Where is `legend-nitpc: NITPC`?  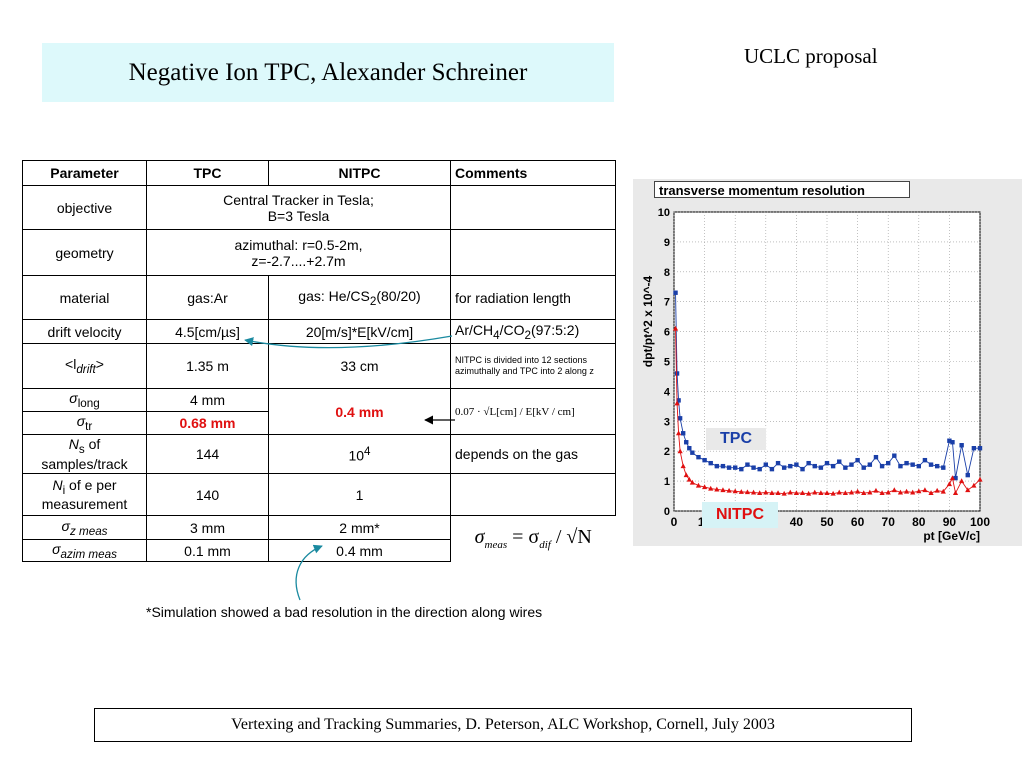
legend-nitpc: NITPC is located at coordinates (740, 515).